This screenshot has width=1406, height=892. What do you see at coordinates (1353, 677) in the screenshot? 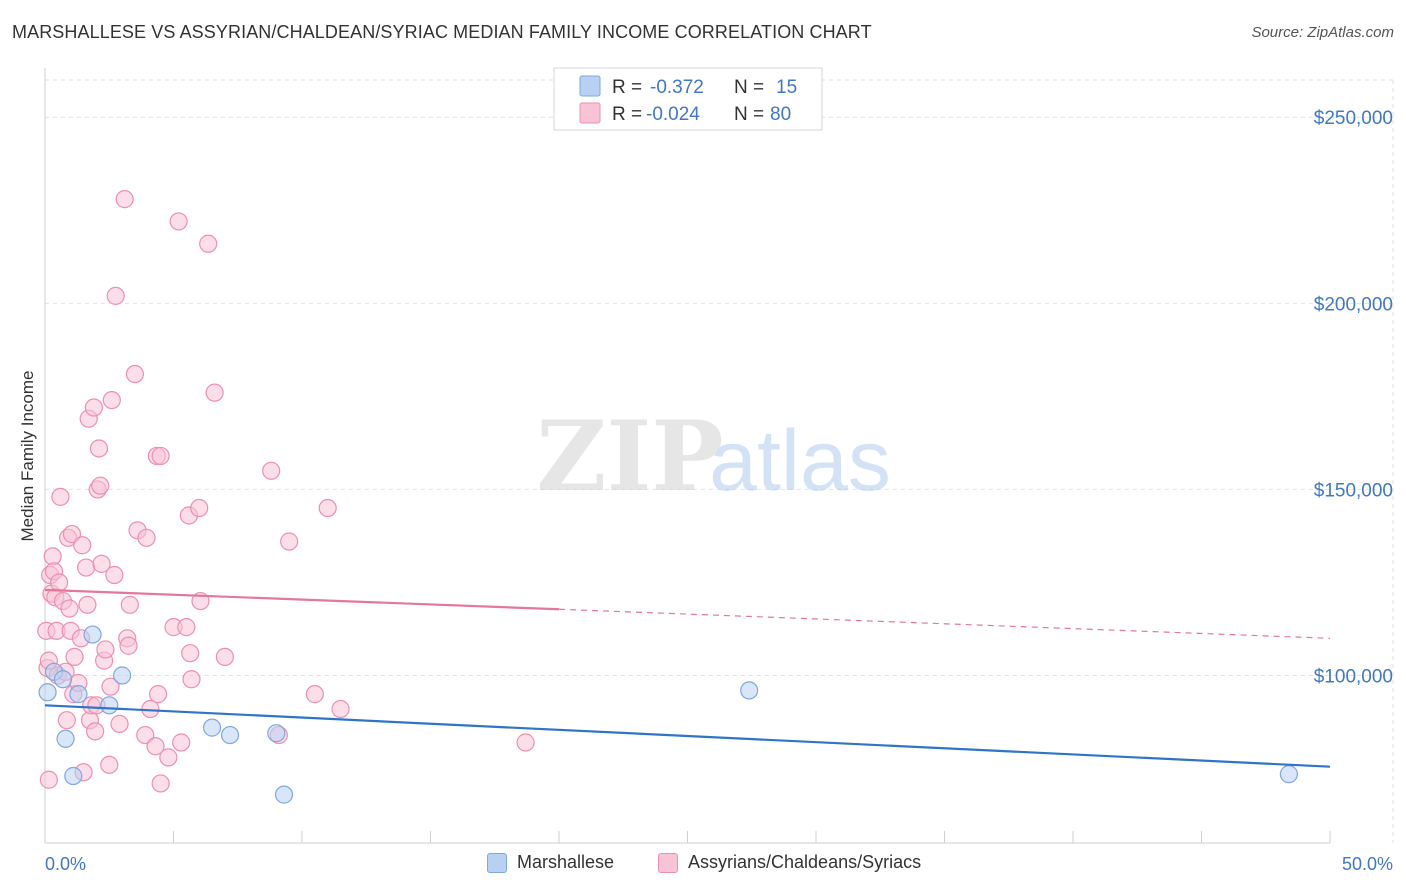
I see `y-tick-label: $100,000` at bounding box center [1353, 677].